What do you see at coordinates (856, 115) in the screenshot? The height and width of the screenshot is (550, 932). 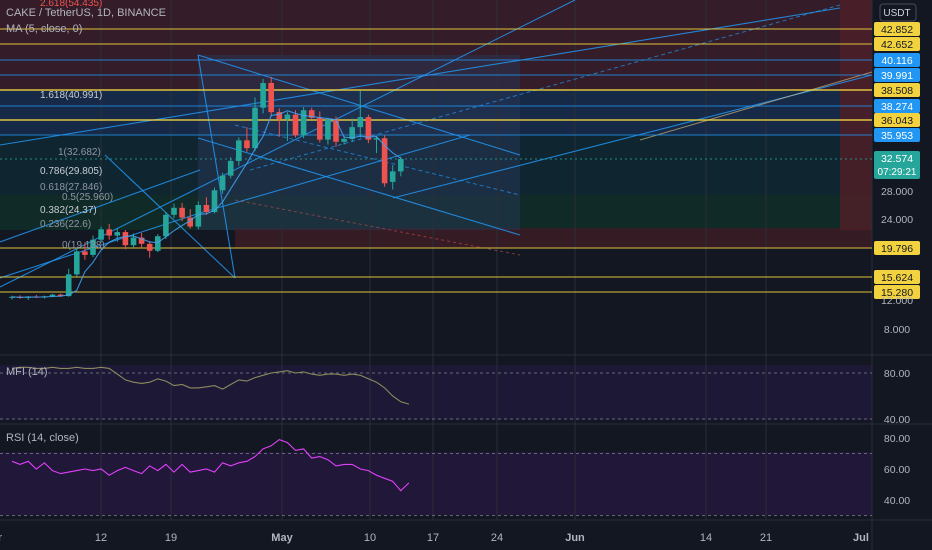 I see `right-red-block` at bounding box center [856, 115].